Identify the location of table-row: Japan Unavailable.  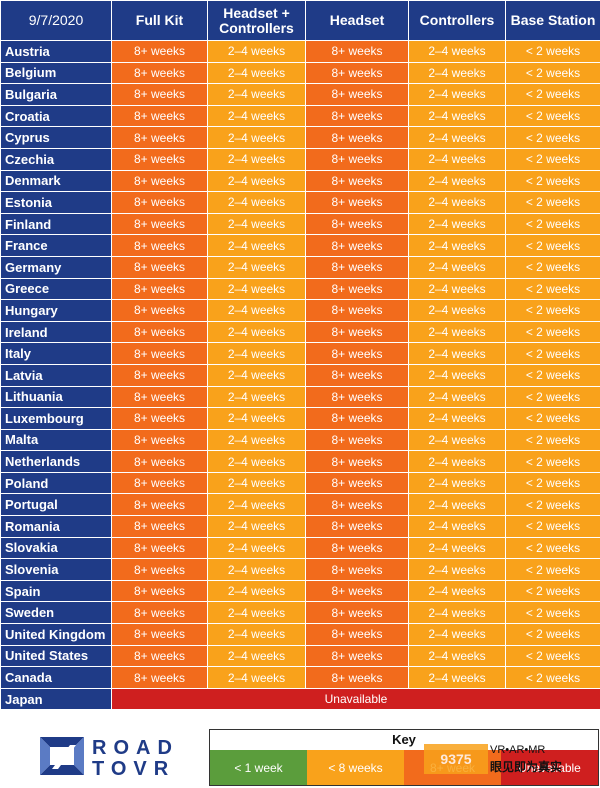
(300, 699).